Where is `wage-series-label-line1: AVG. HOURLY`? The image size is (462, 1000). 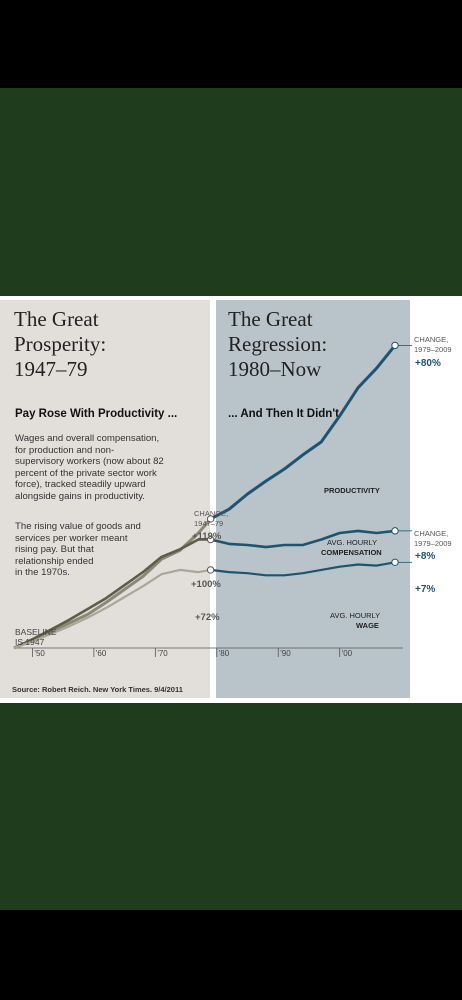
wage-series-label-line1: AVG. HOURLY is located at coordinates (355, 615).